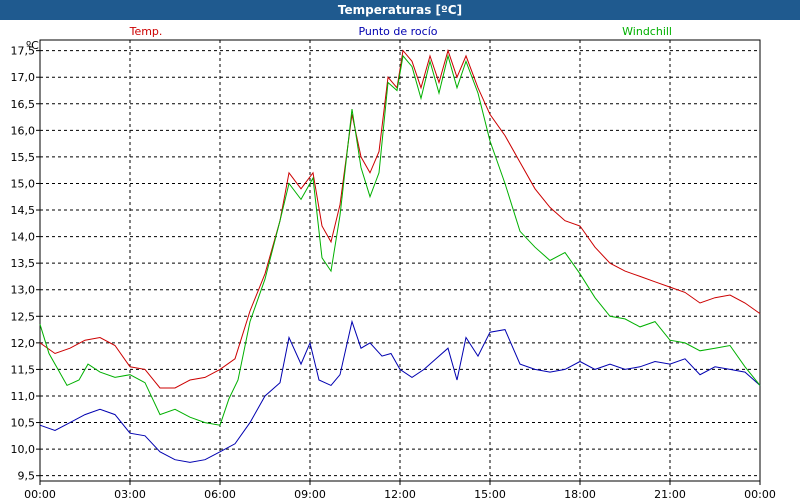 Image resolution: width=800 pixels, height=500 pixels. What do you see at coordinates (23, 130) in the screenshot?
I see `y-tick-label: 16,0` at bounding box center [23, 130].